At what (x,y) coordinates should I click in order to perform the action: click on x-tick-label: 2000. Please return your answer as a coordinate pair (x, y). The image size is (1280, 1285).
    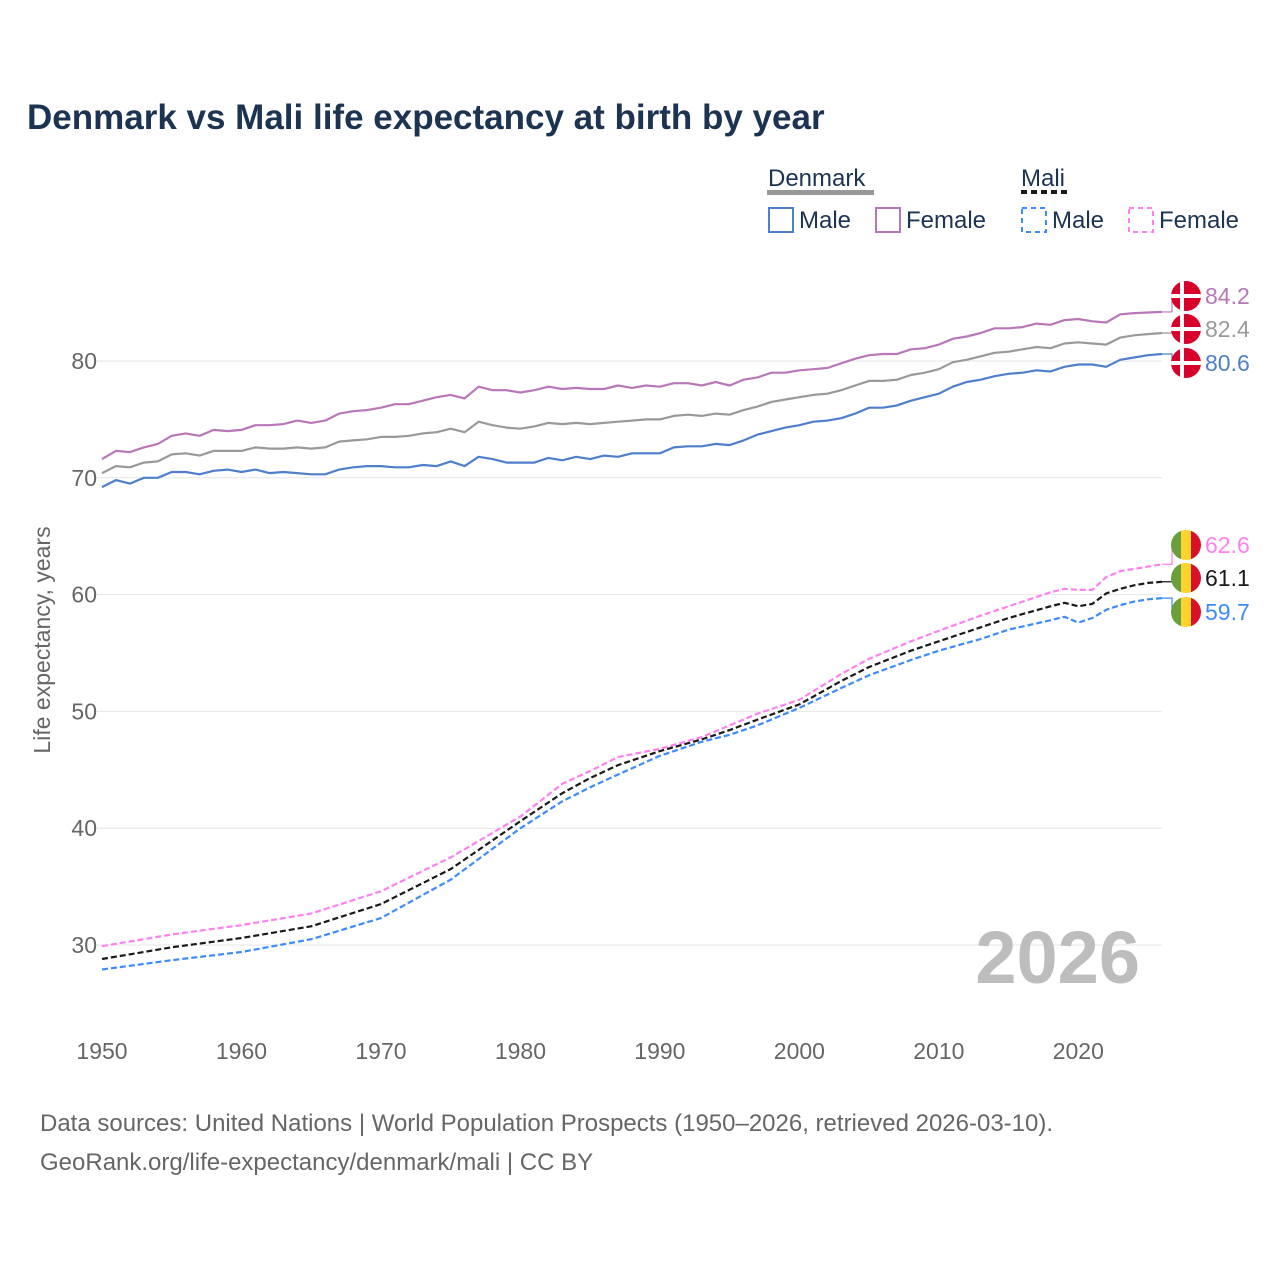
    Looking at the image, I should click on (799, 1051).